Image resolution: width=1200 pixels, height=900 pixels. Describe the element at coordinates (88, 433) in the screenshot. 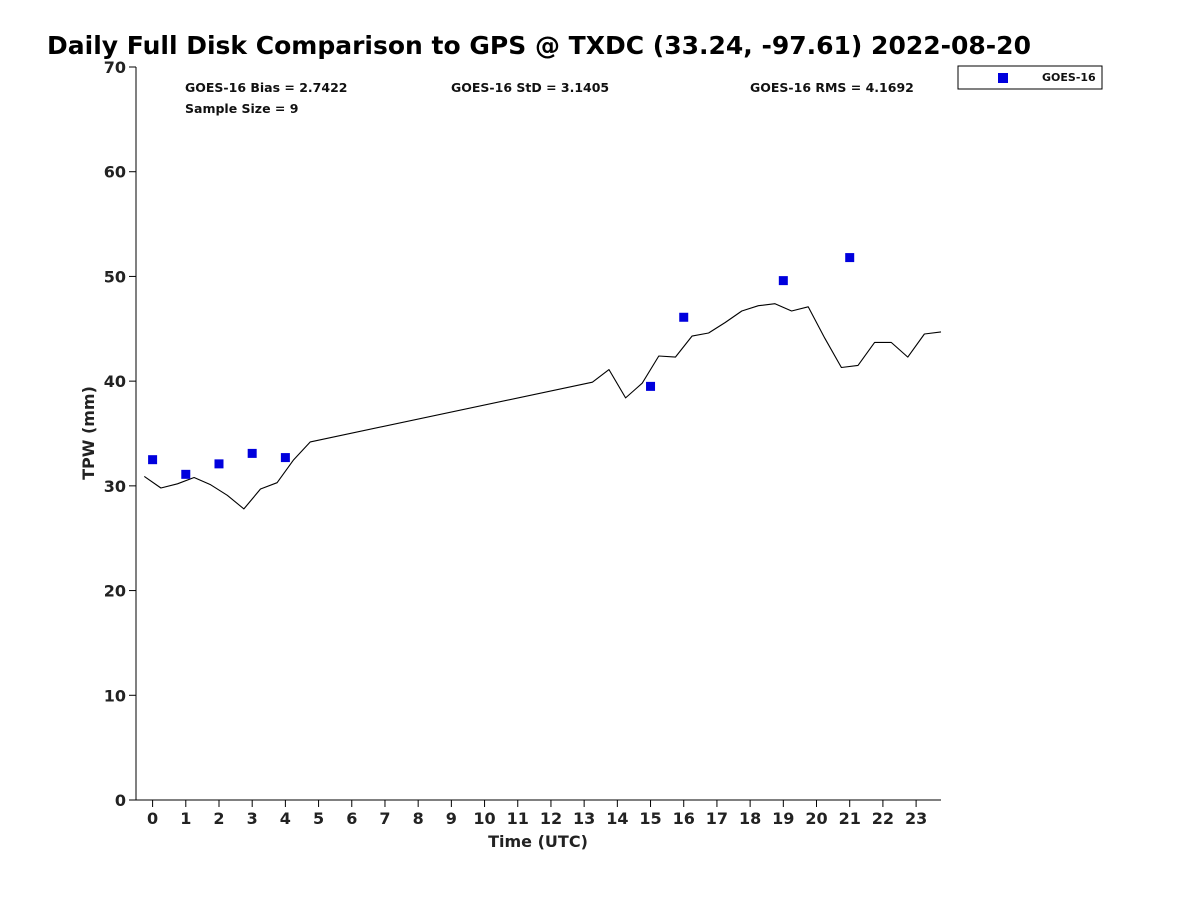

I see `y-axis-label: TPW (mm)` at that location.